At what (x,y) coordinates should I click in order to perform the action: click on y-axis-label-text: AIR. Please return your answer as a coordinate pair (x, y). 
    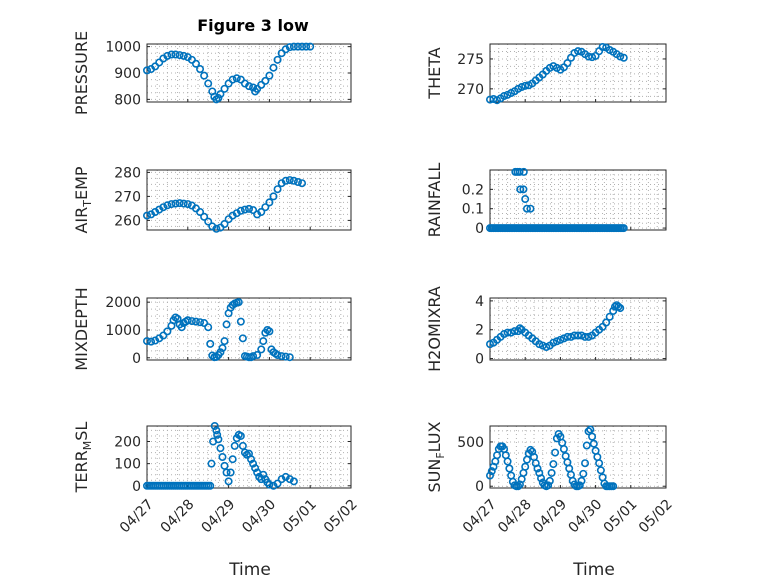
    Looking at the image, I should click on (81, 220).